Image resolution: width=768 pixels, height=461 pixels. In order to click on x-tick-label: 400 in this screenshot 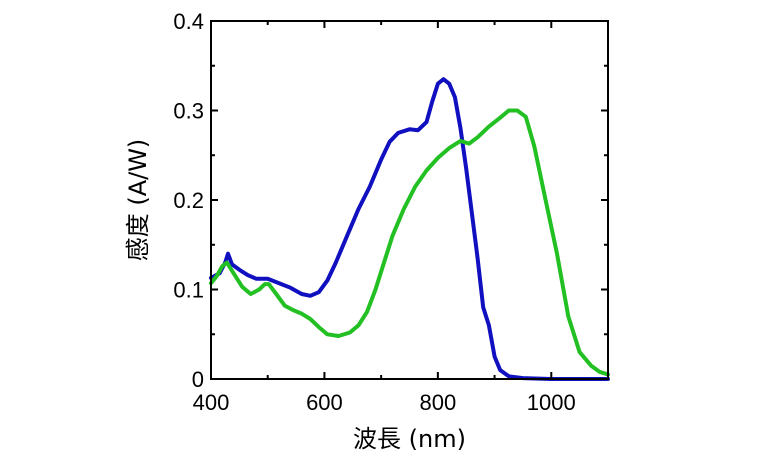, I will do `click(211, 402)`.